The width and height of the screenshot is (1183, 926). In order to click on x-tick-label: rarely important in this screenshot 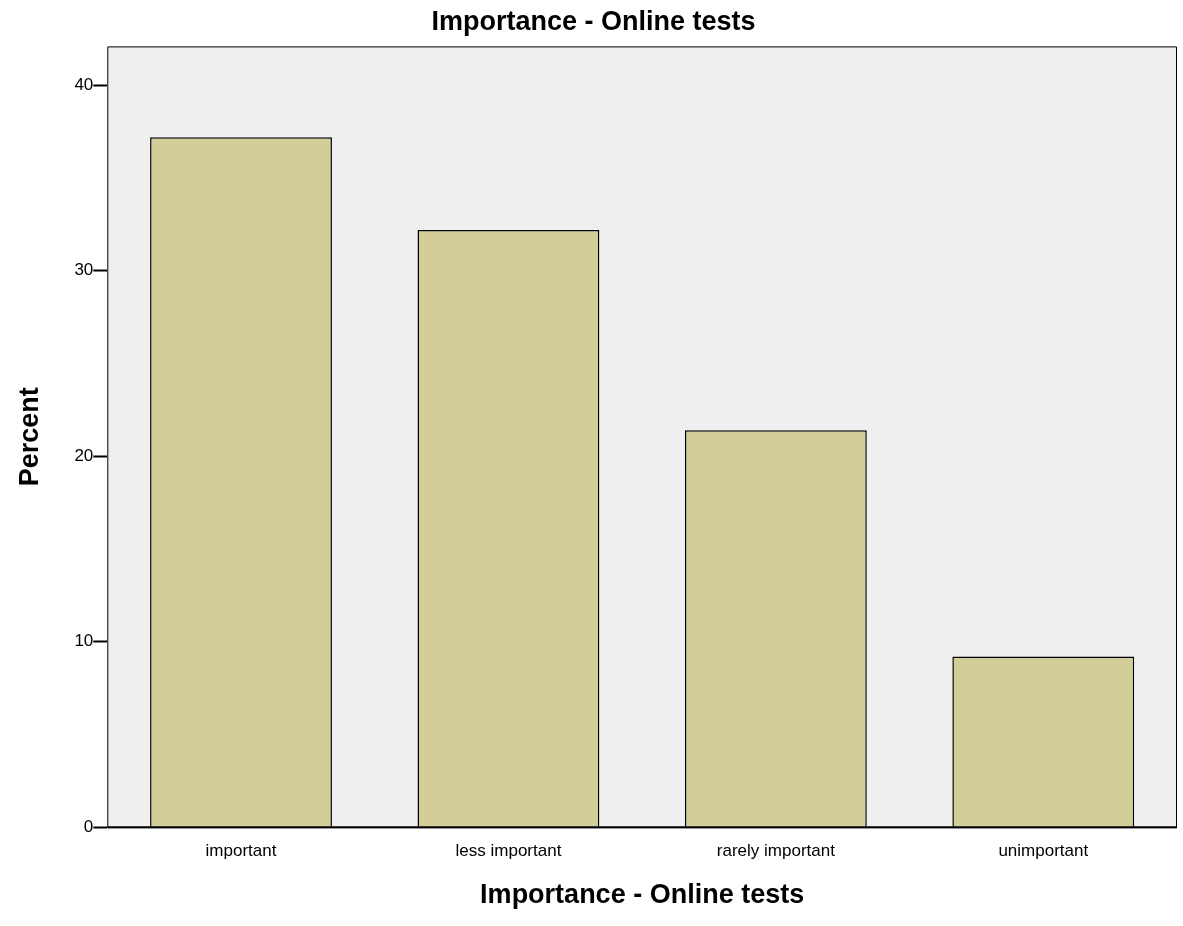, I will do `click(776, 851)`.